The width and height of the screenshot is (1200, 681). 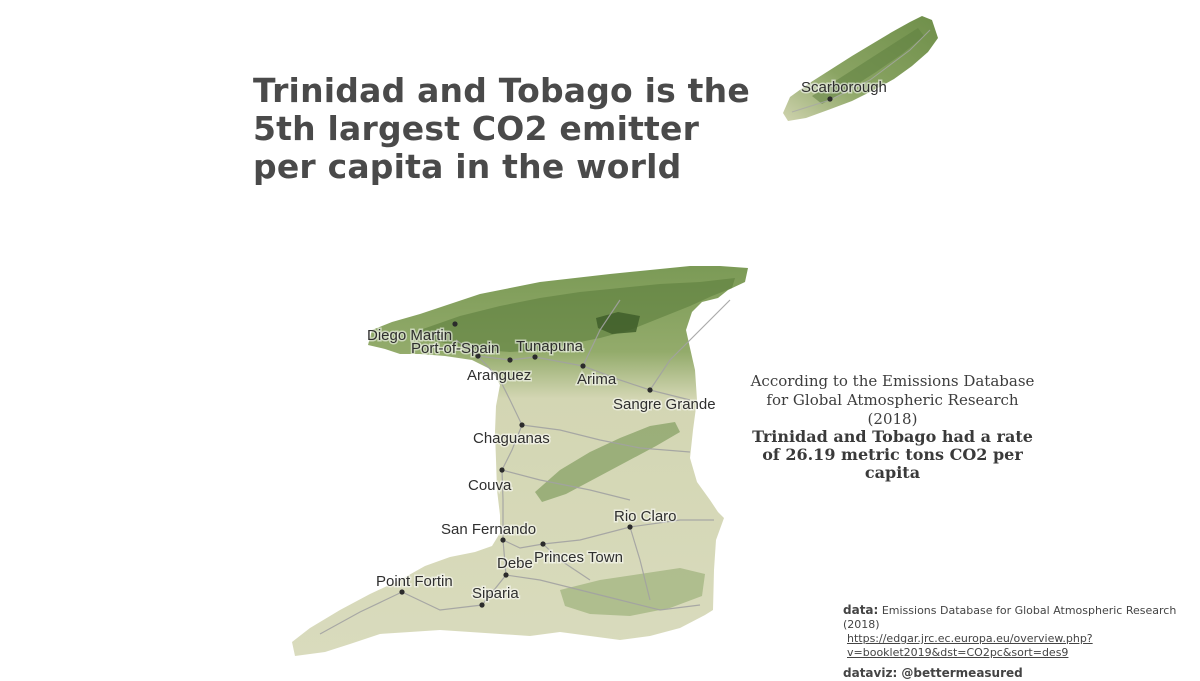 I want to click on city-label-princes-town: Princes Town, so click(x=578, y=557).